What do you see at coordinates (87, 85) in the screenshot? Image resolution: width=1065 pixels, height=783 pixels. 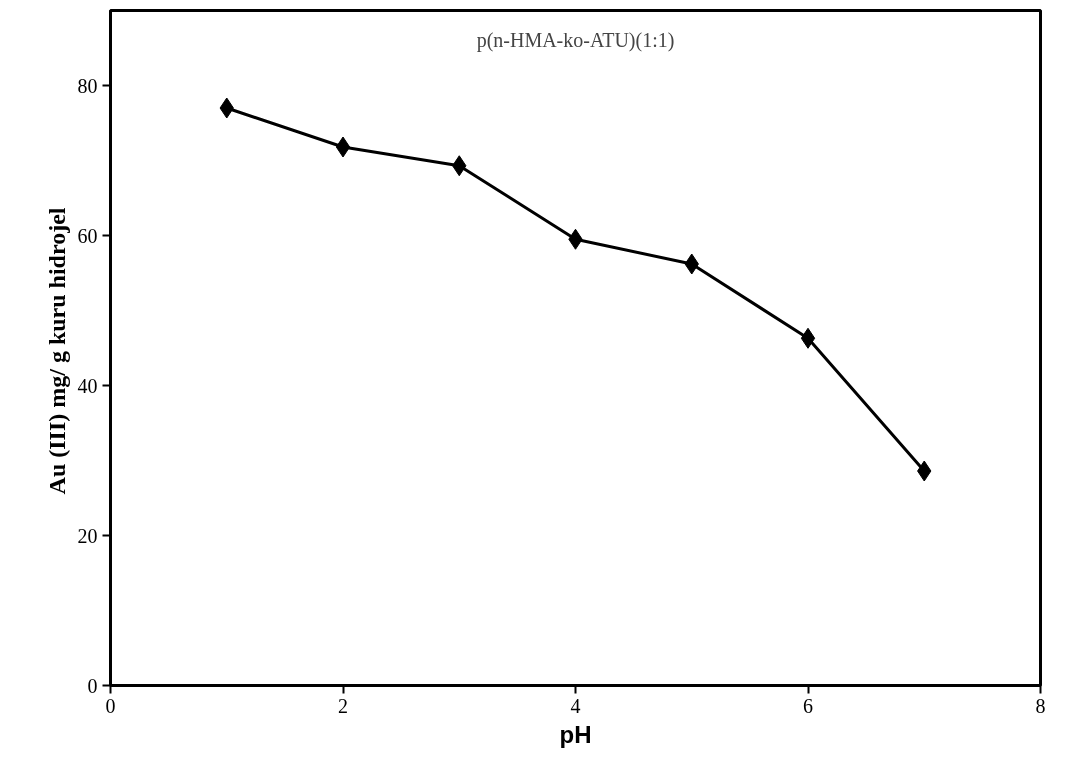 I see `y-tick-label: 80` at bounding box center [87, 85].